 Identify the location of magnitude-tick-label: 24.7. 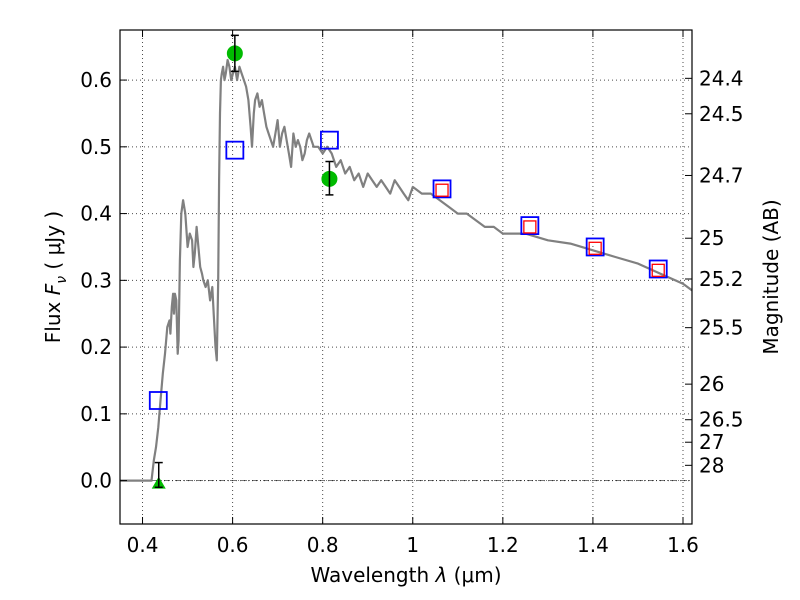
(721, 175).